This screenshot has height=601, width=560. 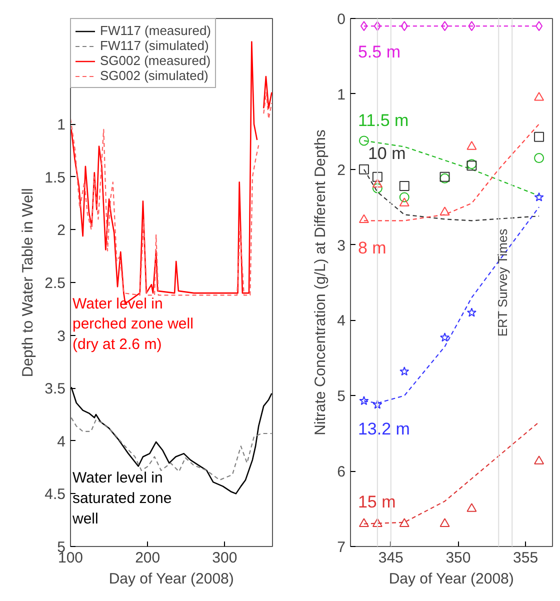 What do you see at coordinates (156, 30) in the screenshot?
I see `legend-label: FW117 (measured)` at bounding box center [156, 30].